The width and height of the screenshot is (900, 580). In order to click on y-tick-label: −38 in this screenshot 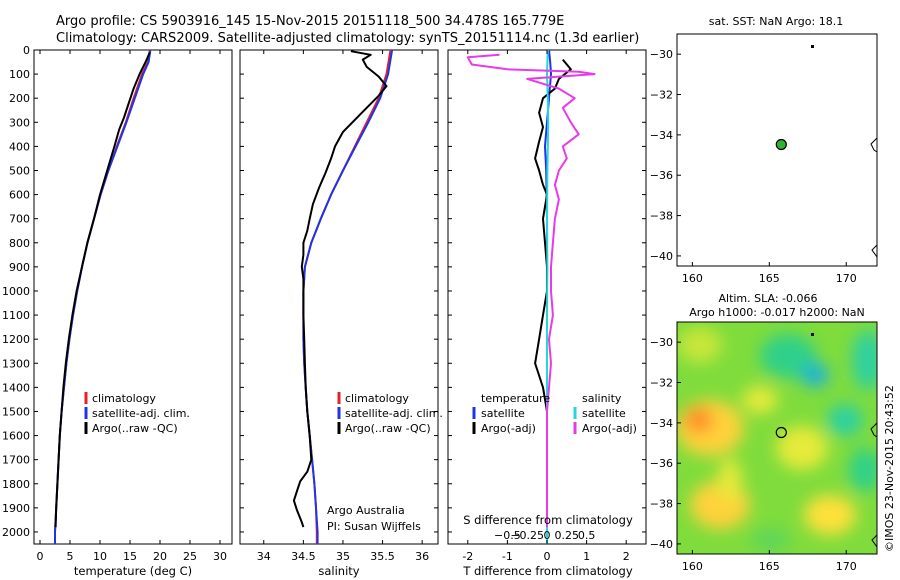, I will do `click(661, 216)`.